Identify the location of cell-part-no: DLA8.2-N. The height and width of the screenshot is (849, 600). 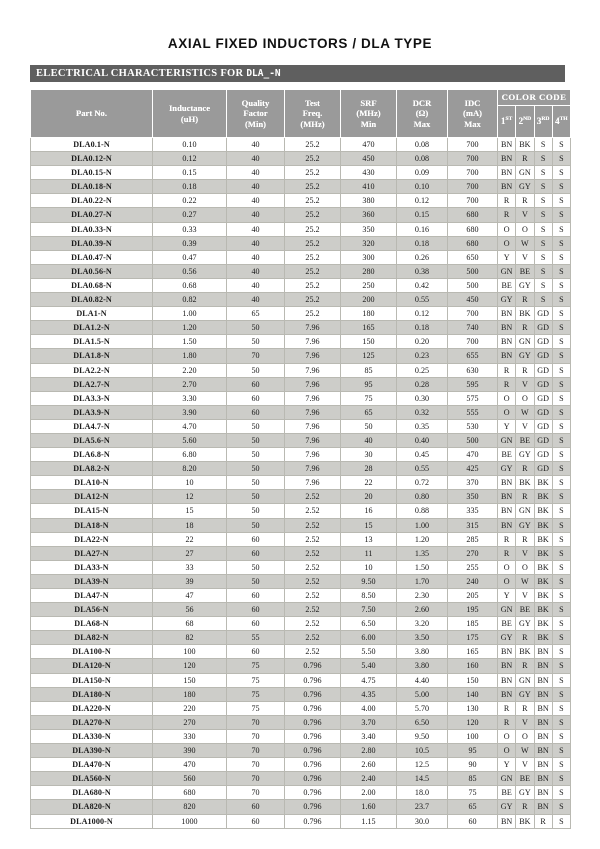
(91, 469).